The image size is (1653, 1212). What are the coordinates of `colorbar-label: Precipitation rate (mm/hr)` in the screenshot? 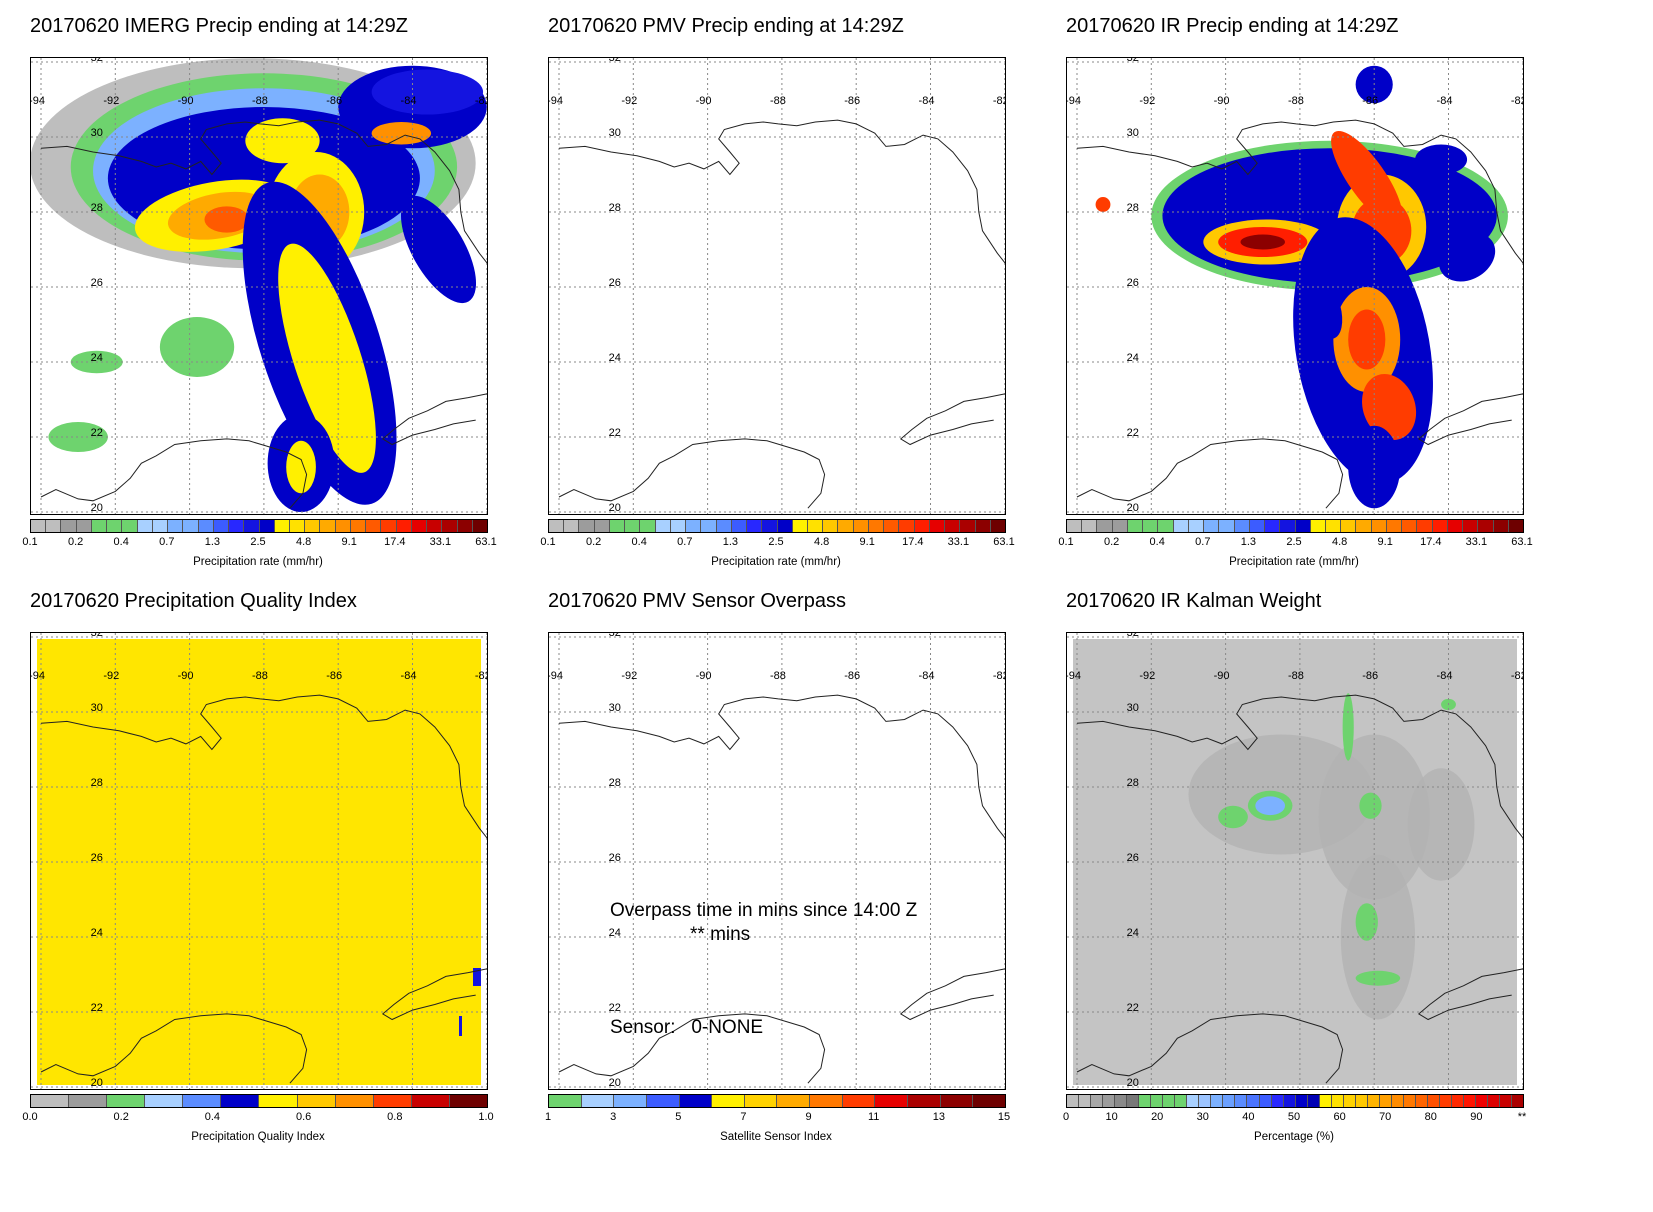 It's located at (1294, 562).